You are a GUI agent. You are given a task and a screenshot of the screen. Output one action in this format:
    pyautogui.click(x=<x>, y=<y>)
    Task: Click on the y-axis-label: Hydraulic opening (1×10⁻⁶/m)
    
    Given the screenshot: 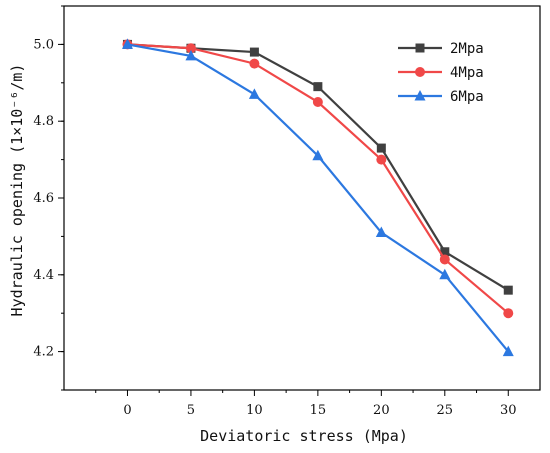 What is the action you would take?
    pyautogui.click(x=17, y=190)
    